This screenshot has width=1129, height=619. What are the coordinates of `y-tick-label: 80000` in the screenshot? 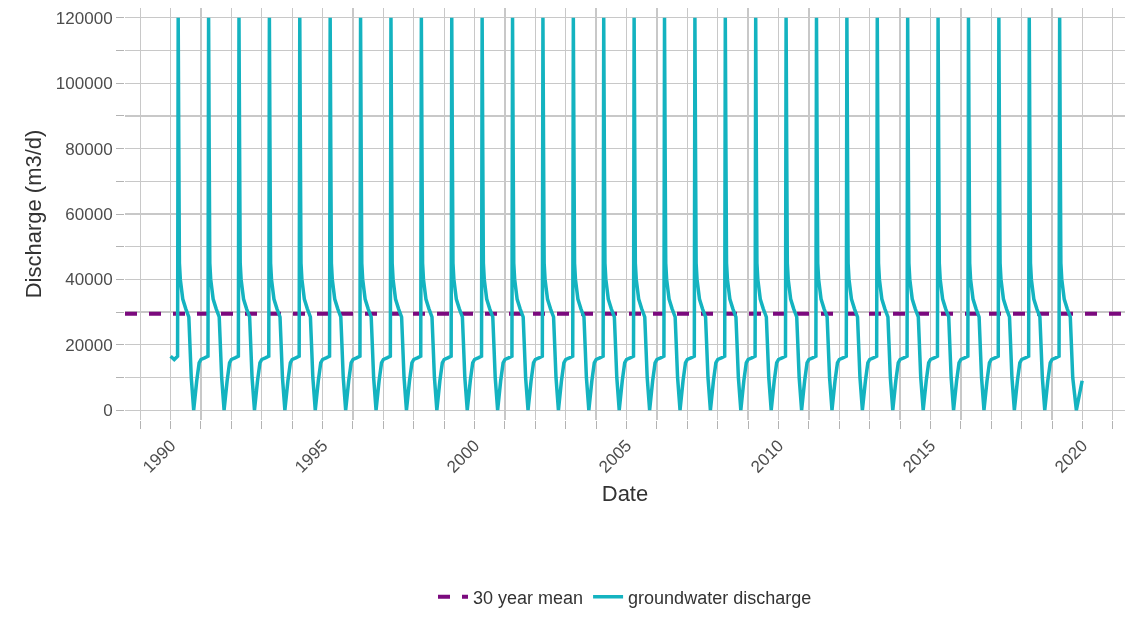 It's located at (89, 149).